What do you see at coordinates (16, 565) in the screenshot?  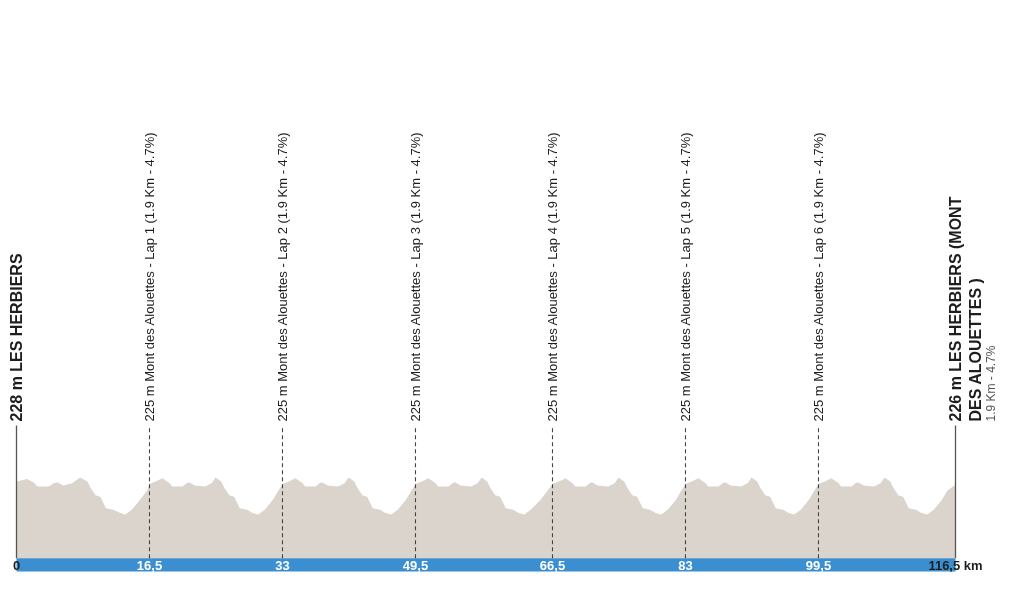 I see `x-tick-label: 0` at bounding box center [16, 565].